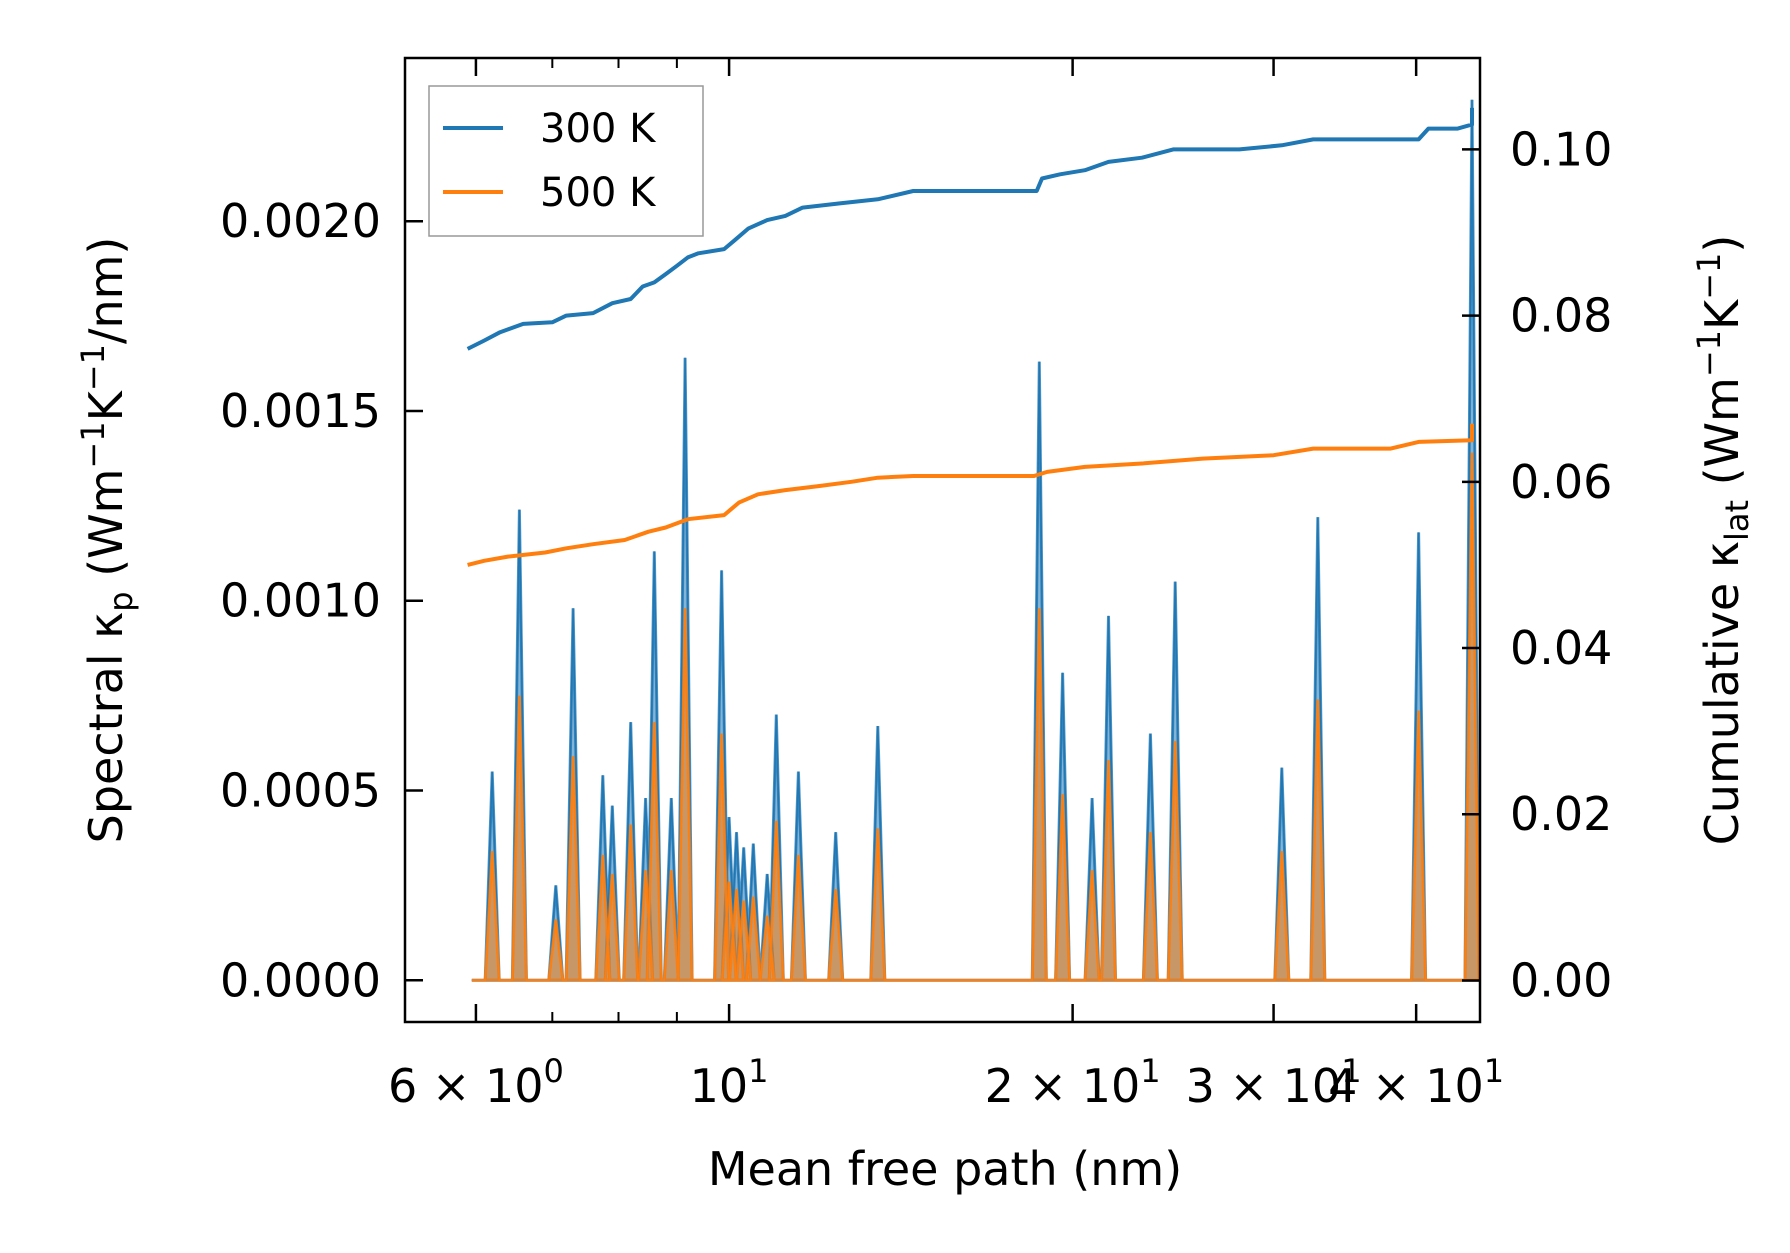 Image resolution: width=1790 pixels, height=1253 pixels. What do you see at coordinates (1561, 814) in the screenshot?
I see `y2-tick-label-1: 0.02` at bounding box center [1561, 814].